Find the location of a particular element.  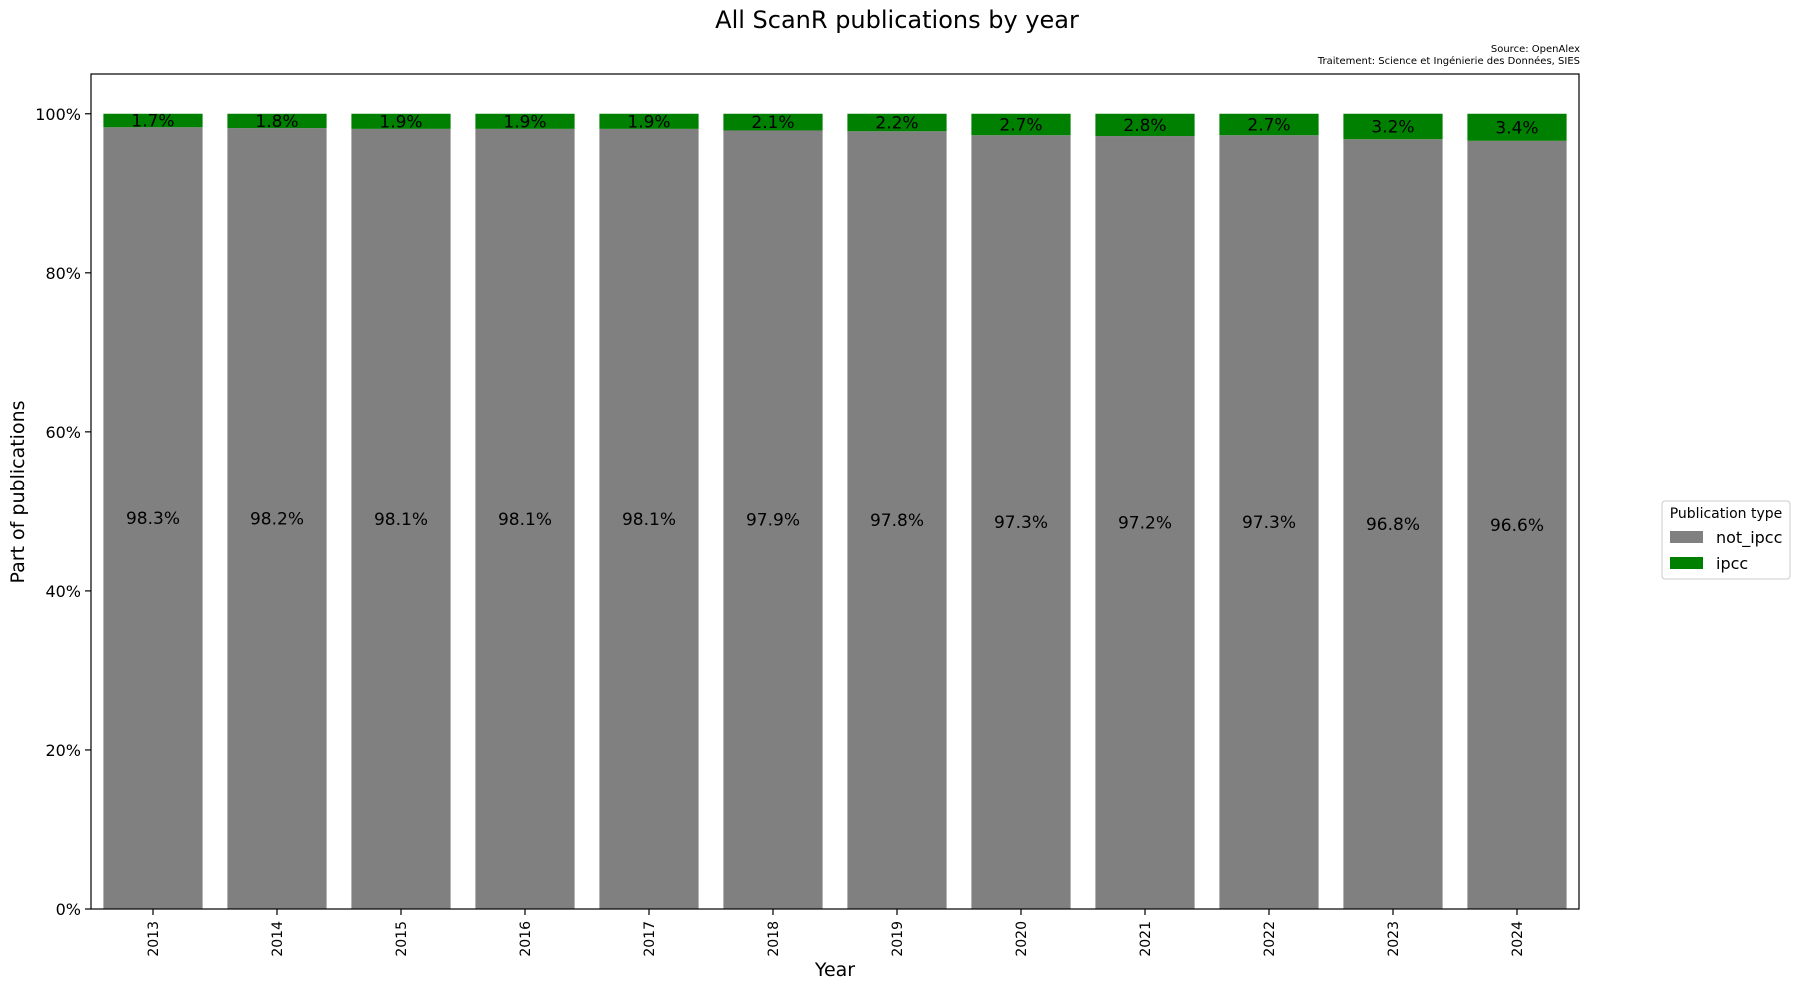

data-label-not-ipcc-2014: 98.2% is located at coordinates (277, 520).